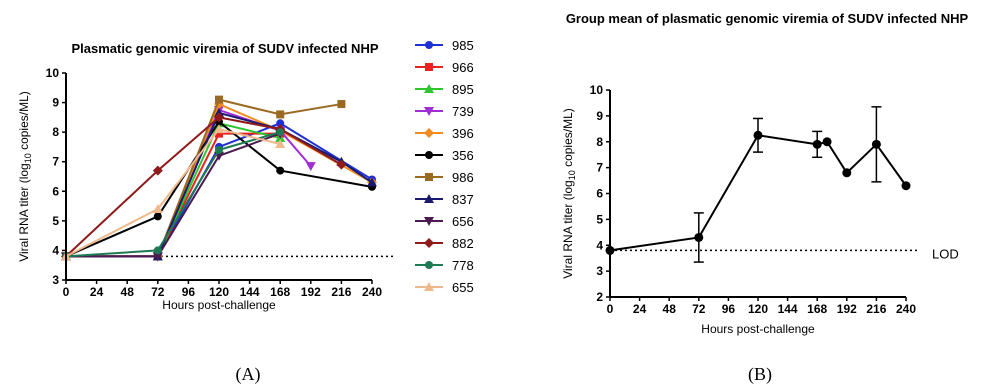 The image size is (999, 389). I want to click on legend-label: 356, so click(463, 155).